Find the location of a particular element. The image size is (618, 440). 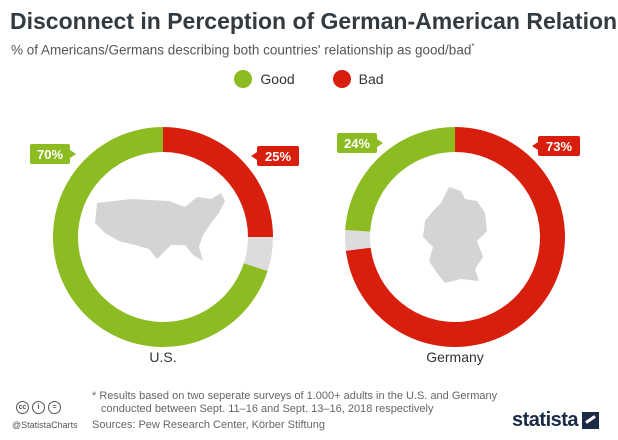

legend-swatch-bad is located at coordinates (341, 79).